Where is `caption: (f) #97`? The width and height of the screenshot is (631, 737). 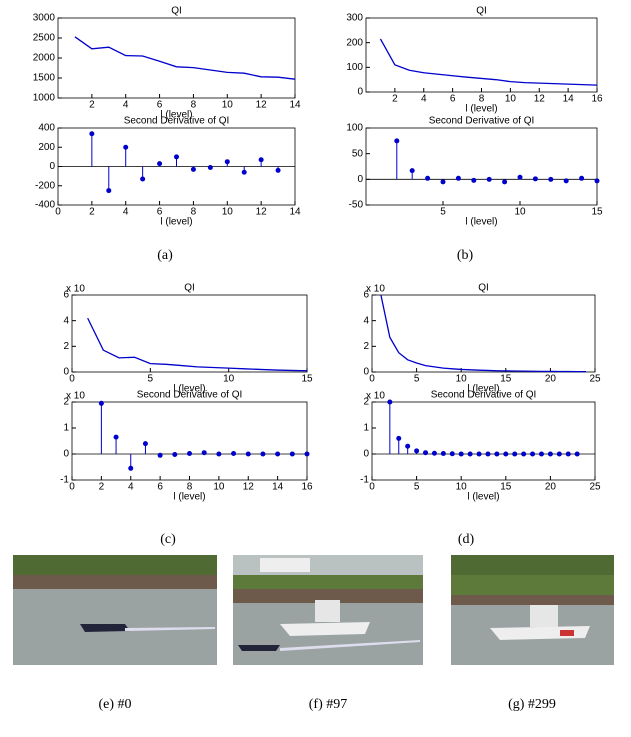
caption: (f) #97 is located at coordinates (328, 704).